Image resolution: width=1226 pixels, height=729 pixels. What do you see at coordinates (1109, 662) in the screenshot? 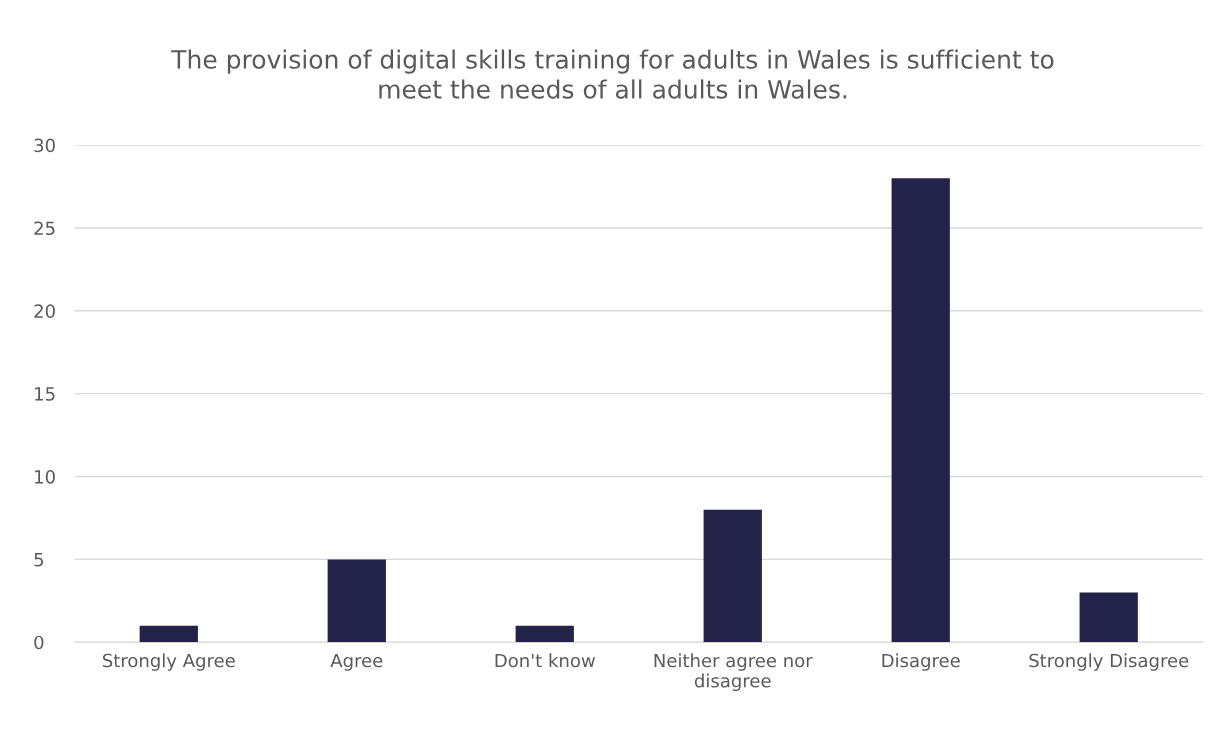
I see `x-tick-label: Strongly Disagree` at bounding box center [1109, 662].